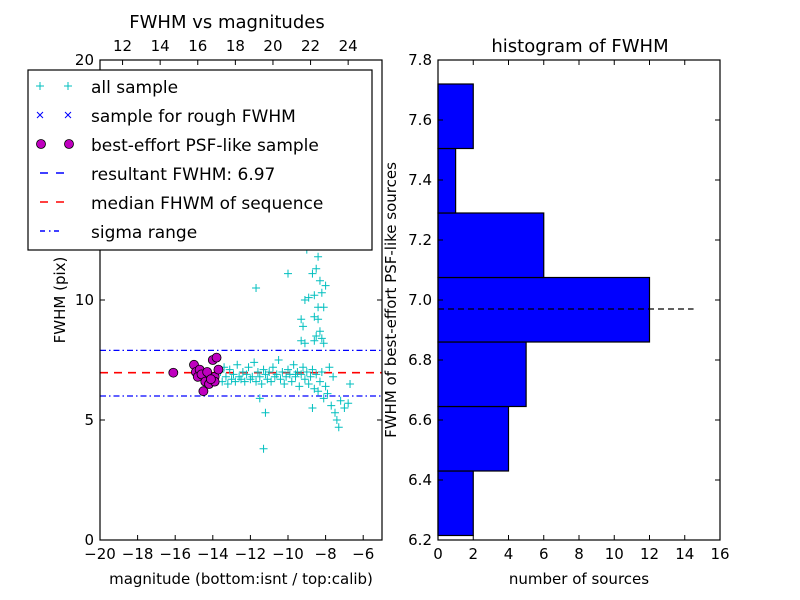  What do you see at coordinates (509, 554) in the screenshot?
I see `x-tick-label: 4` at bounding box center [509, 554].